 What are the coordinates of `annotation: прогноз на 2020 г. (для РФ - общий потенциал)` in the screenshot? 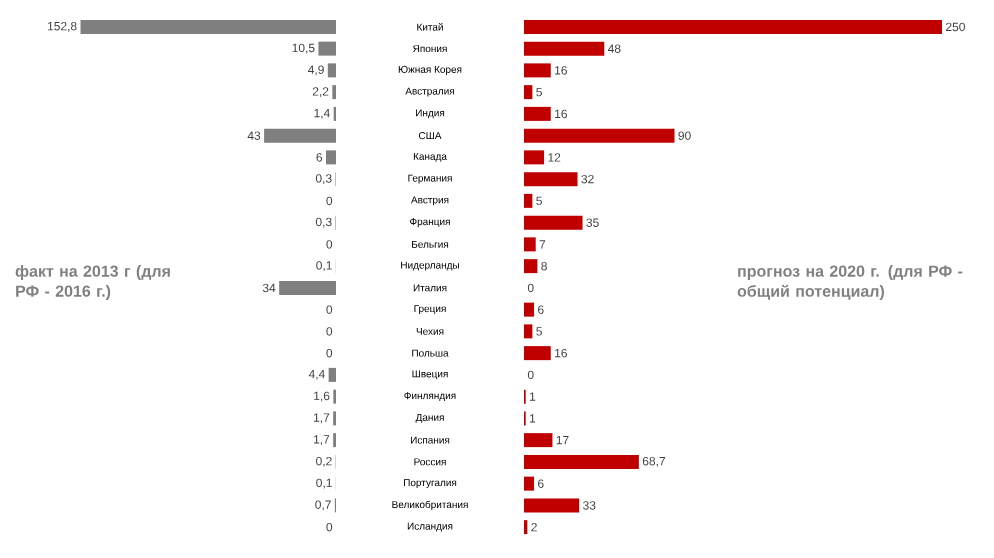 It's located at (850, 282).